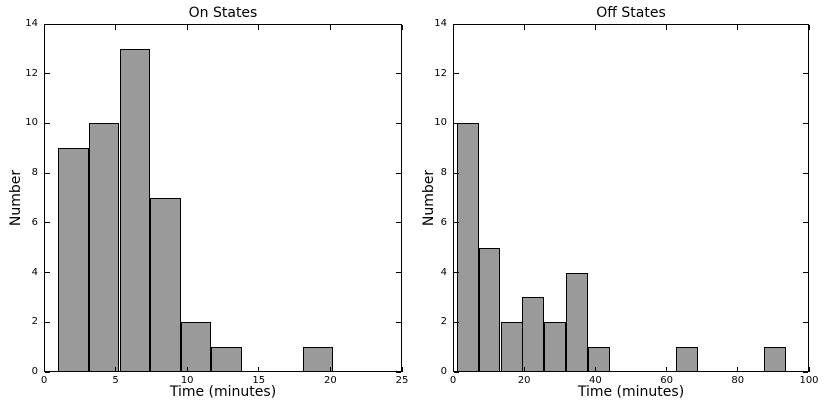  What do you see at coordinates (666, 380) in the screenshot?
I see `x-tick-label: 60` at bounding box center [666, 380].